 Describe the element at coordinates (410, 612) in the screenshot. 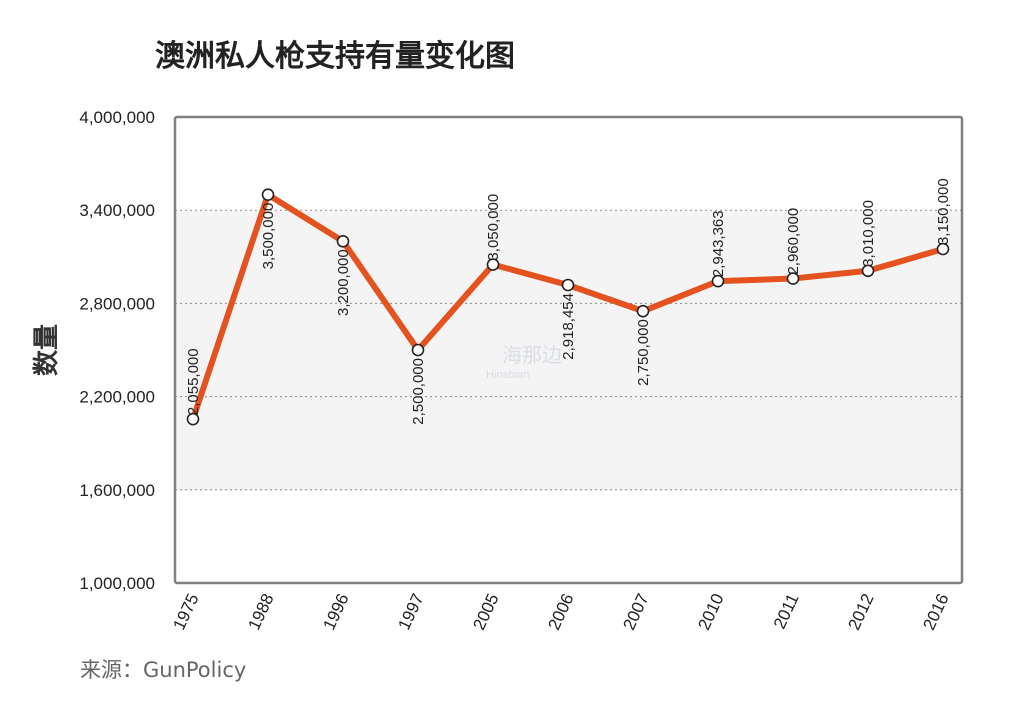

I see `x-tick-label: 1997` at that location.